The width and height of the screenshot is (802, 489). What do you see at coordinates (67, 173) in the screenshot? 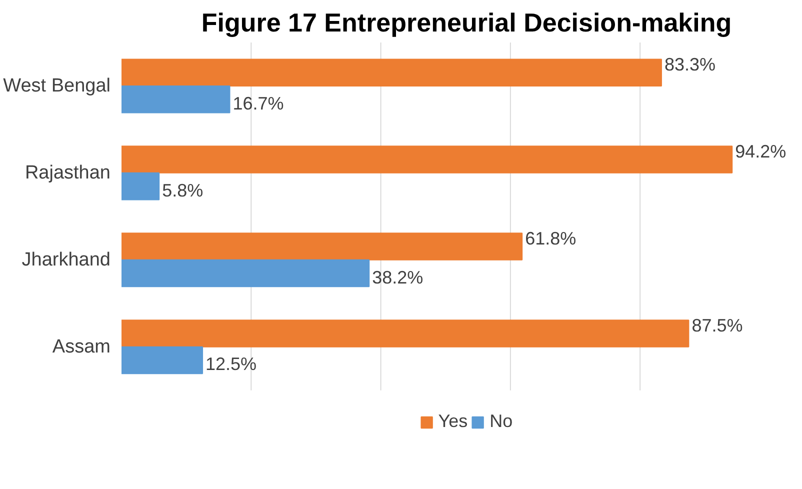
I see `y-tick-label: Rajasthan` at bounding box center [67, 173].